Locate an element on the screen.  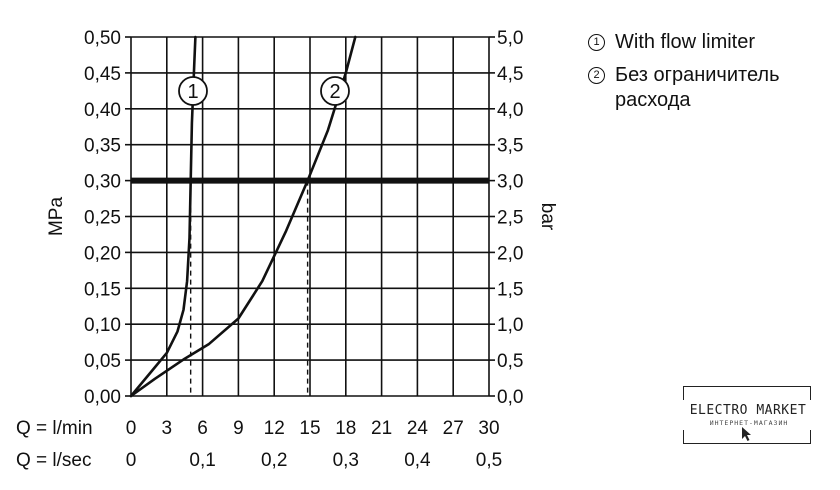
right-tick-label-6: 3,0 is located at coordinates (510, 182).